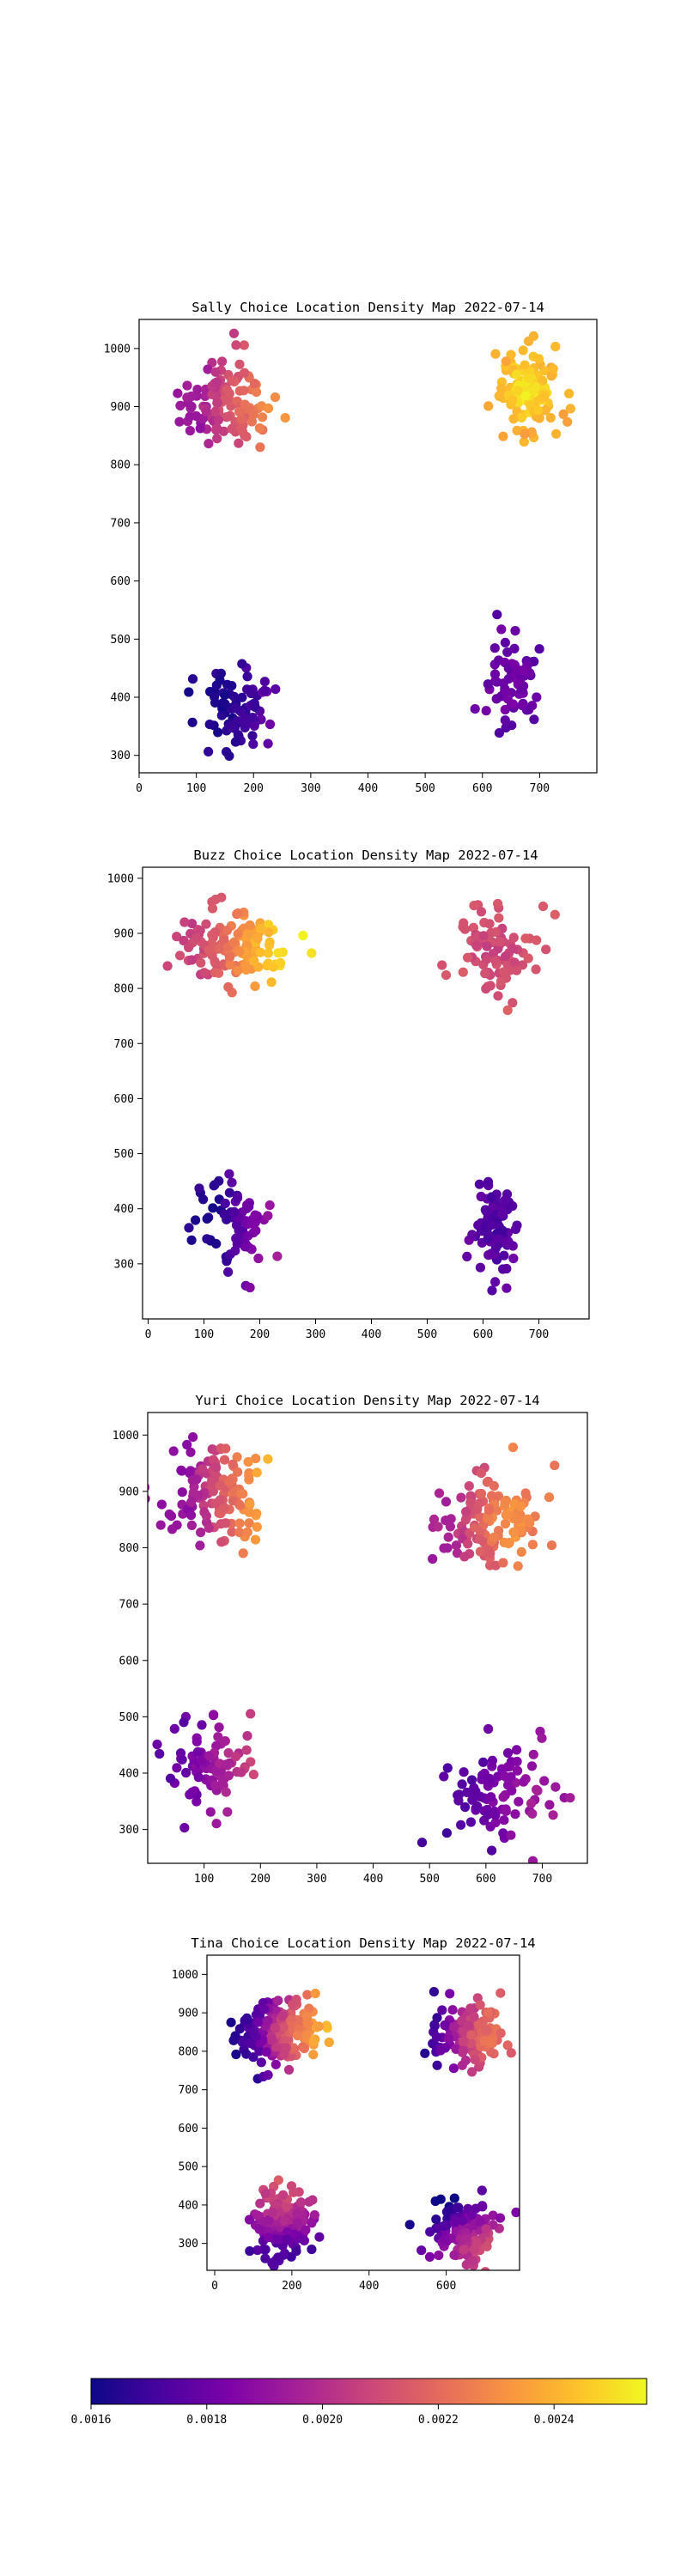 The image size is (687, 2576). Describe the element at coordinates (124, 933) in the screenshot. I see `y-tick-label: 900` at that location.